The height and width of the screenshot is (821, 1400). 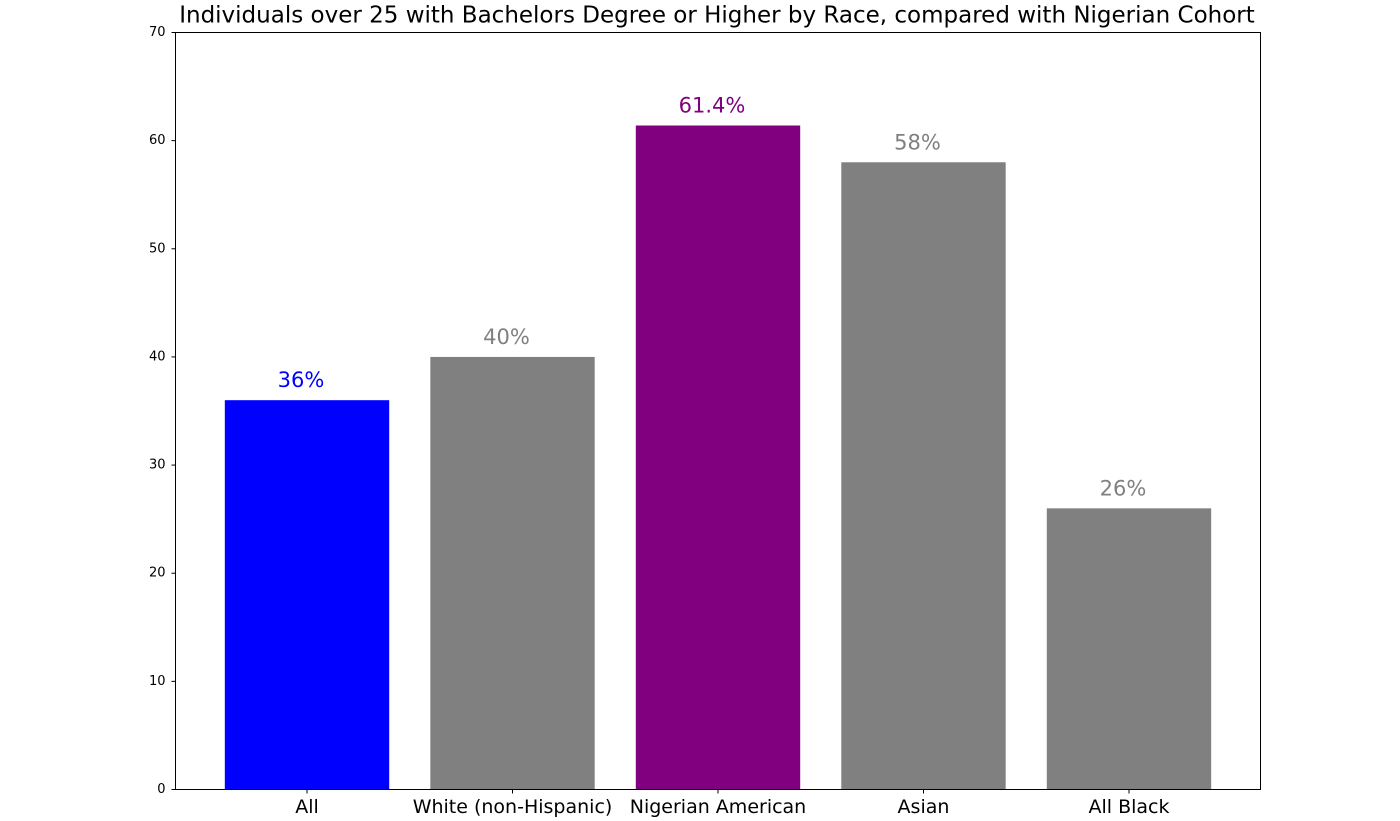 What do you see at coordinates (157, 465) in the screenshot?
I see `y-tick-label: 30` at bounding box center [157, 465].